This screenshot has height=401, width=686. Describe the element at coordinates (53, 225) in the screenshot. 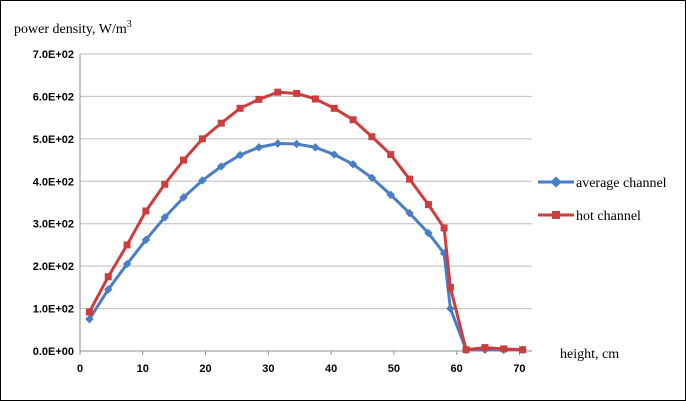

I see `y-tick-label: 3.0E+02` at that location.